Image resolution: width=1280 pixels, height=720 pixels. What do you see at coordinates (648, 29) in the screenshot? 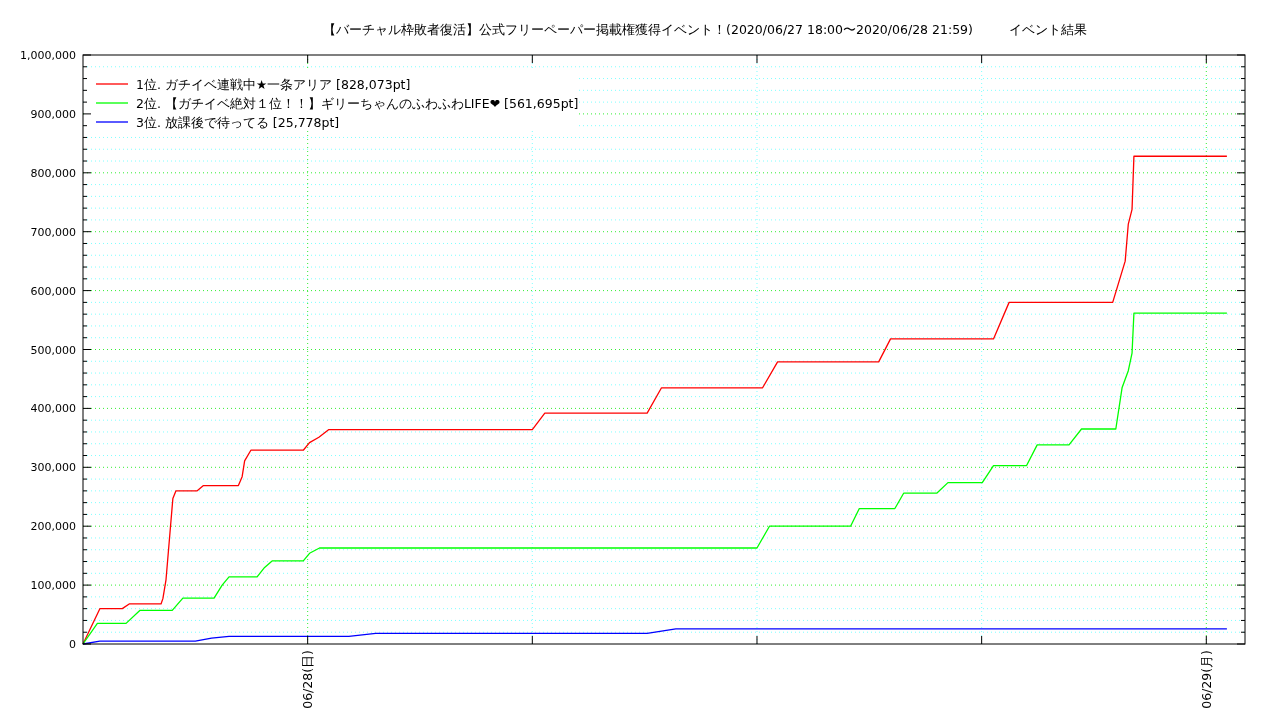
I see `chart-title: 【バーチャル枠敗者復活】公式フリーペーパー掲載権獲得イベント！(2020/06/27 18:00〜2020/06/28 21:59)` at bounding box center [648, 29].